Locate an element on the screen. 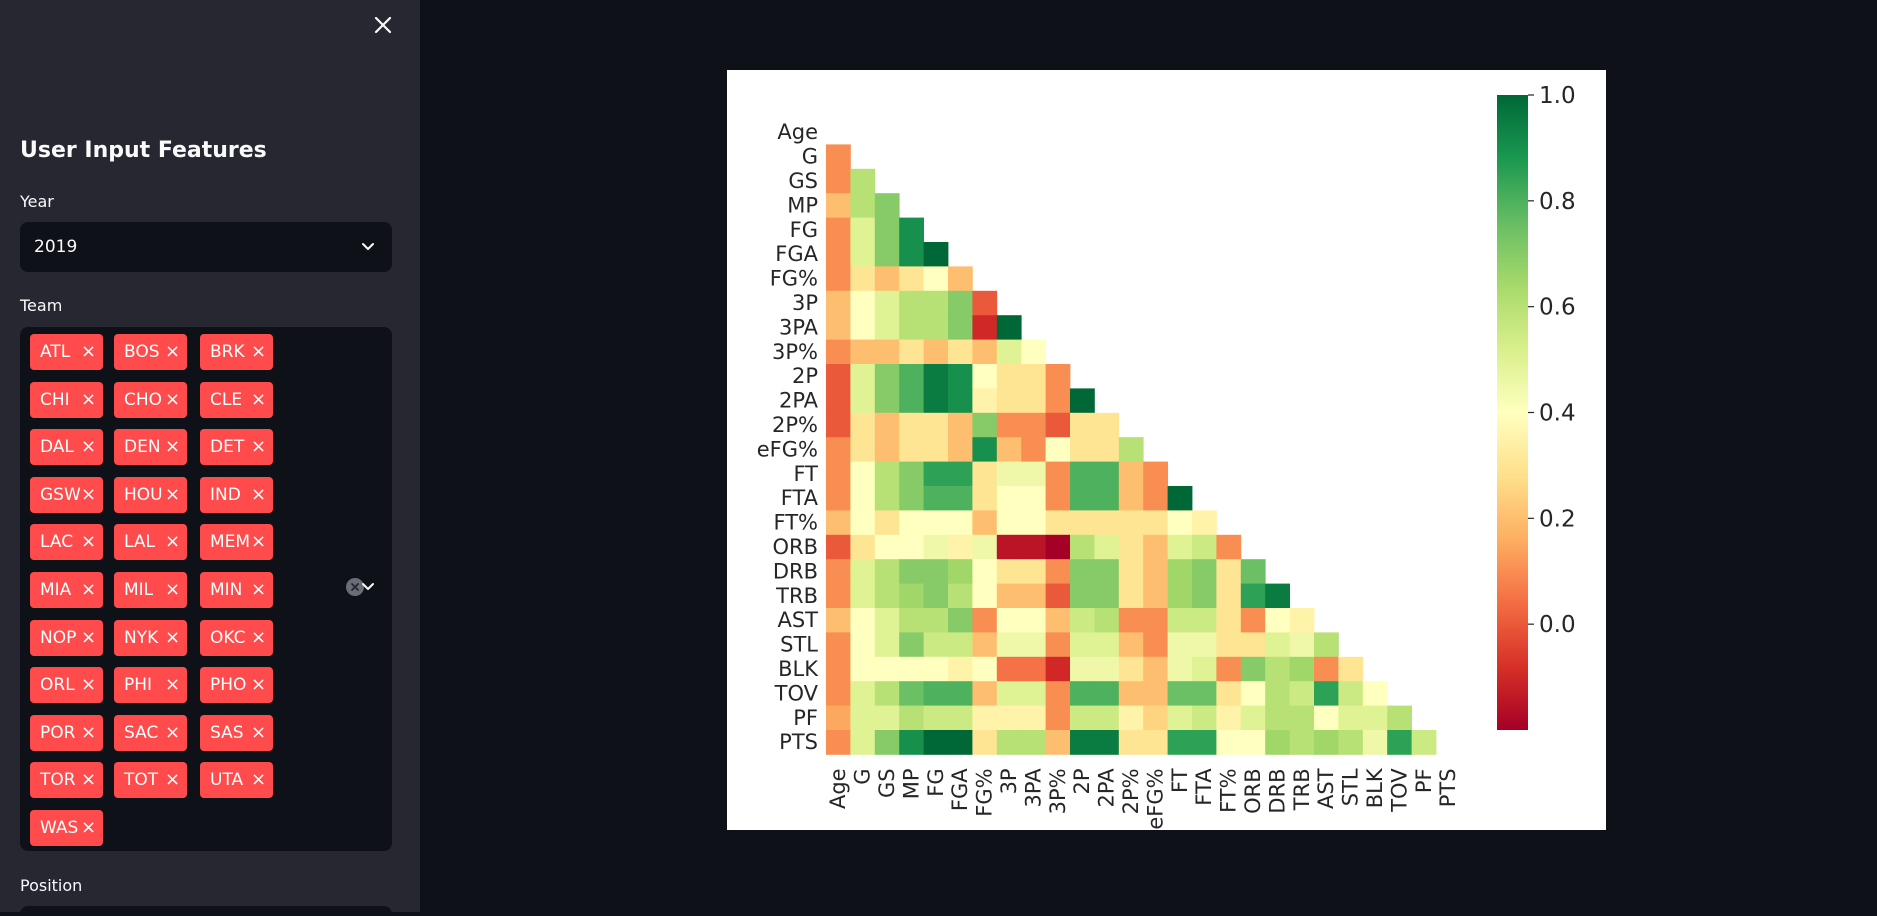 Image resolution: width=1877 pixels, height=916 pixels. team-chip: DET × is located at coordinates (236, 447).